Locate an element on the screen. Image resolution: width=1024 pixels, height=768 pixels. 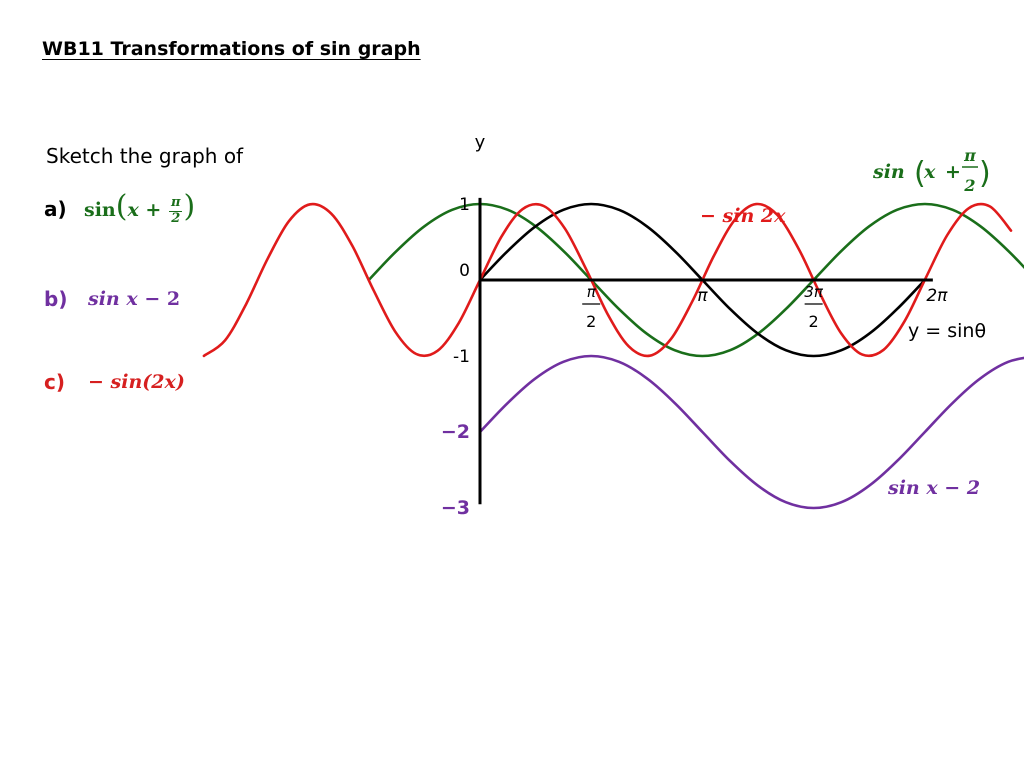
task-b: b) sin x − 2 is located at coordinates (112, 299).